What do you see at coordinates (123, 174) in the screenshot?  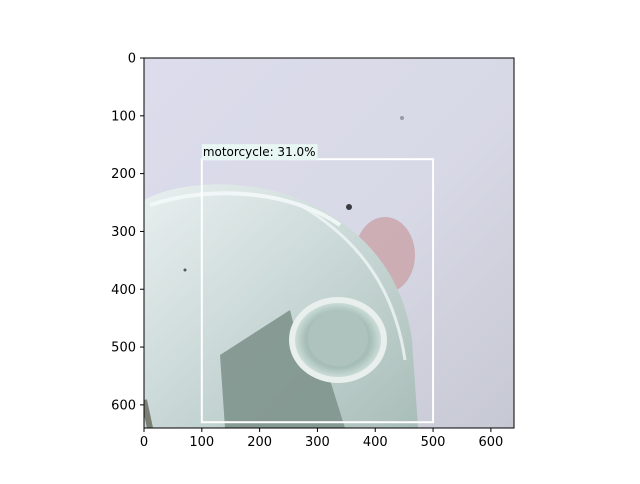 I see `y-tick-label: 200` at bounding box center [123, 174].